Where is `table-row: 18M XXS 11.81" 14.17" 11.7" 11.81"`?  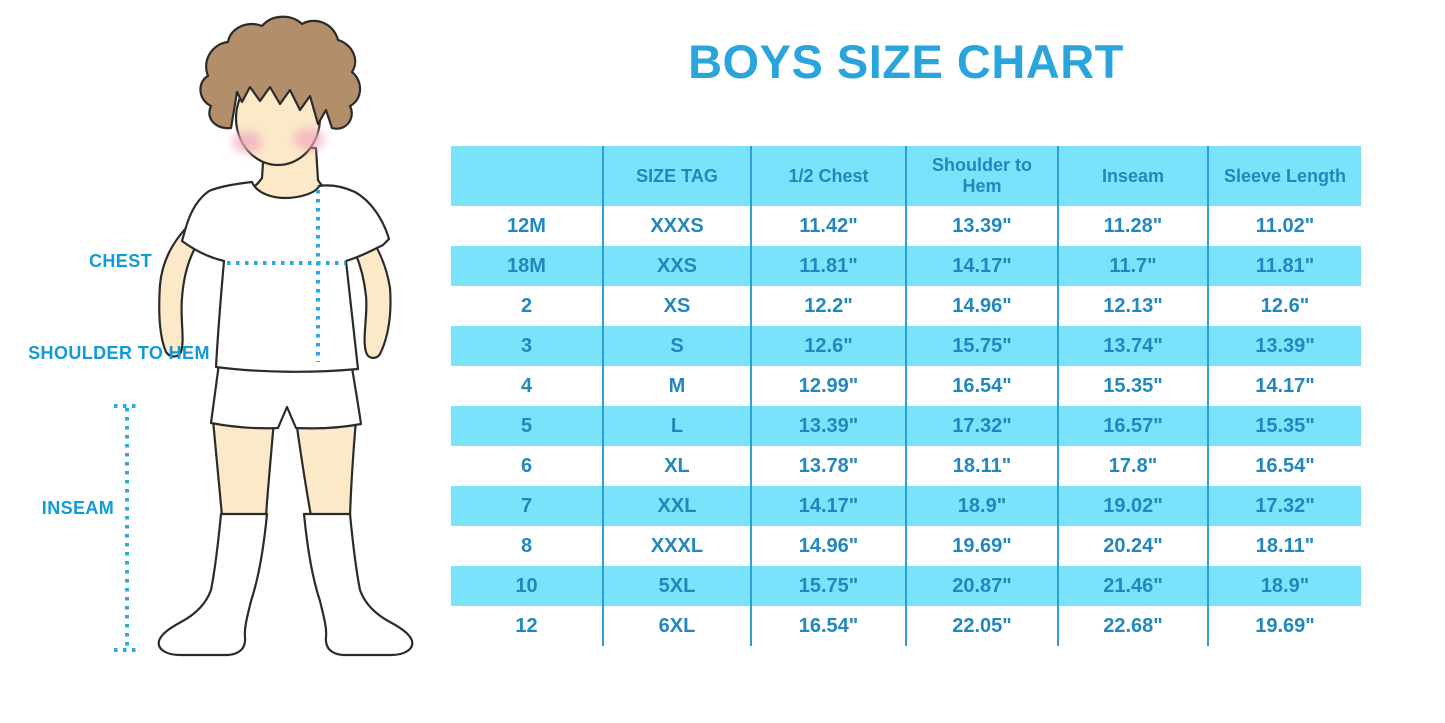 table-row: 18M XXS 11.81" 14.17" 11.7" 11.81" is located at coordinates (906, 266).